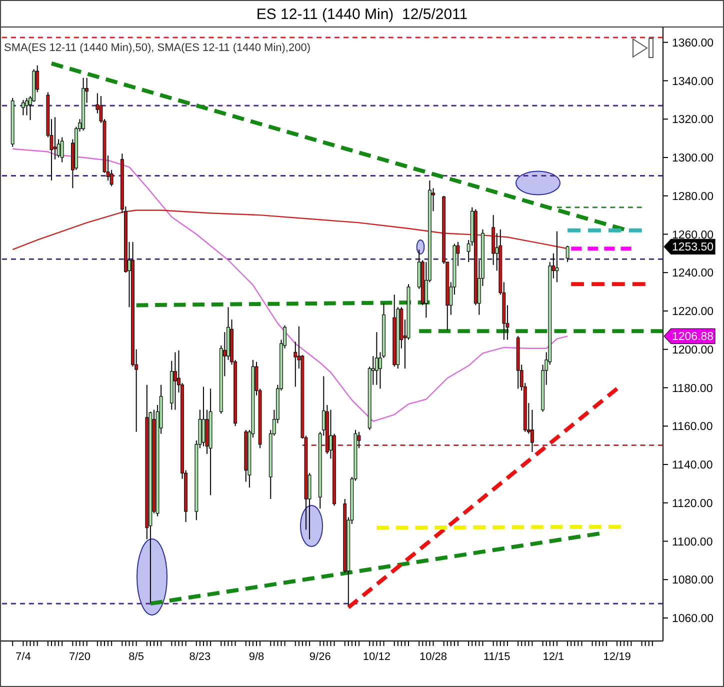 Image resolution: width=724 pixels, height=687 pixels. What do you see at coordinates (693, 120) in the screenshot?
I see `y-tick-label: 1320.00` at bounding box center [693, 120].